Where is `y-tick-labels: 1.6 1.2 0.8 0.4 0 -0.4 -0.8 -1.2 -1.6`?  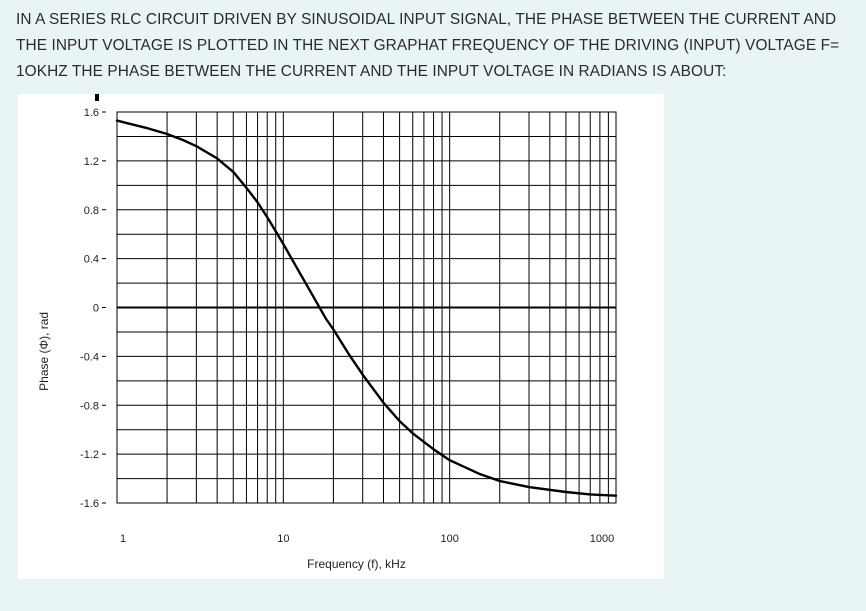 y-tick-labels: 1.6 1.2 0.8 0.4 0 -0.4 -0.8 -1.2 -1.6 is located at coordinates (93, 308).